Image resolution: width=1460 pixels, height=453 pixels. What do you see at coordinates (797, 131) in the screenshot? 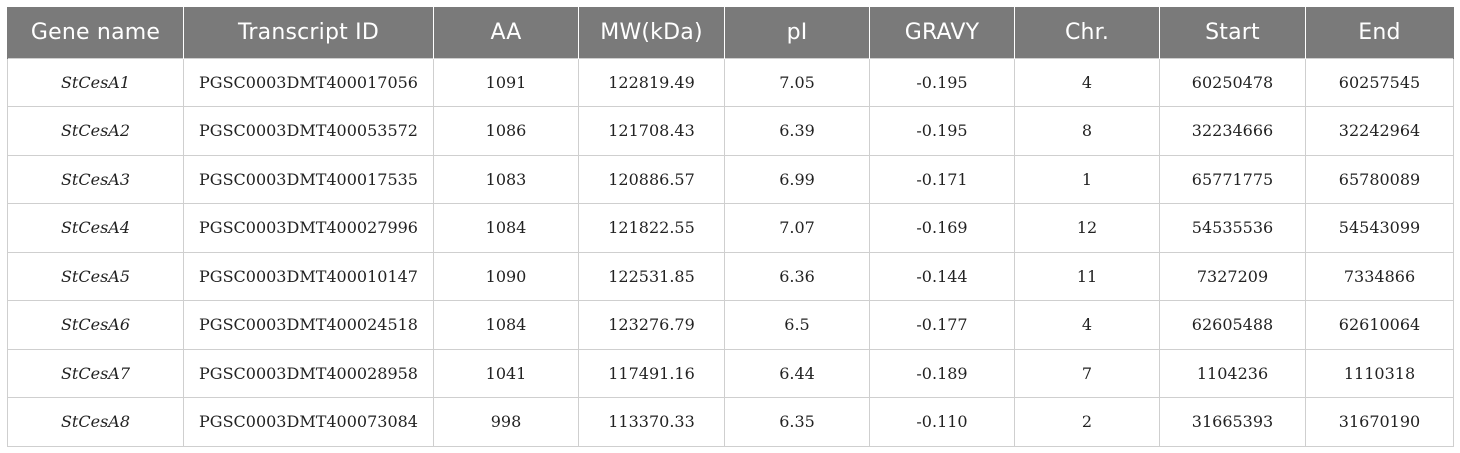
I see `pi-cell: 6.39` at bounding box center [797, 131].